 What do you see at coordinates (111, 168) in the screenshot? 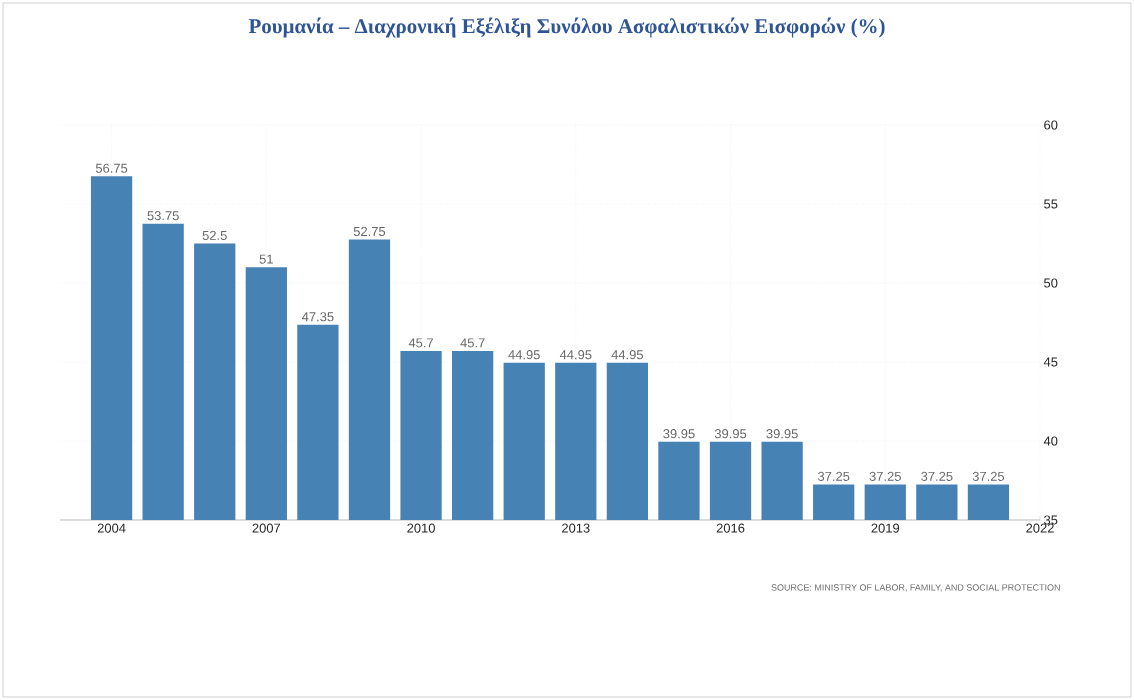
I see `data-label: 56.75` at bounding box center [111, 168].